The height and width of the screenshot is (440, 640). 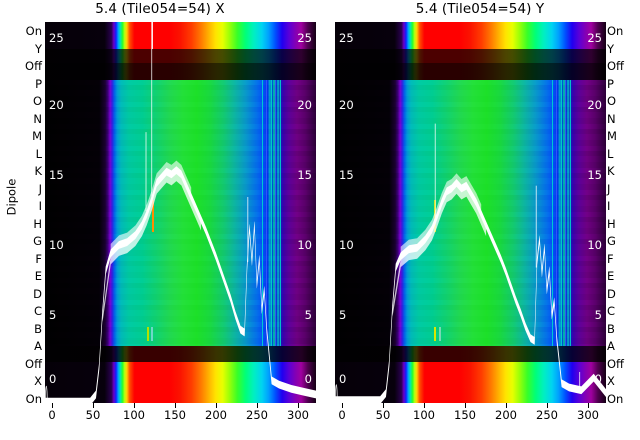 What do you see at coordinates (147, 334) in the screenshot?
I see `marker-green` at bounding box center [147, 334].